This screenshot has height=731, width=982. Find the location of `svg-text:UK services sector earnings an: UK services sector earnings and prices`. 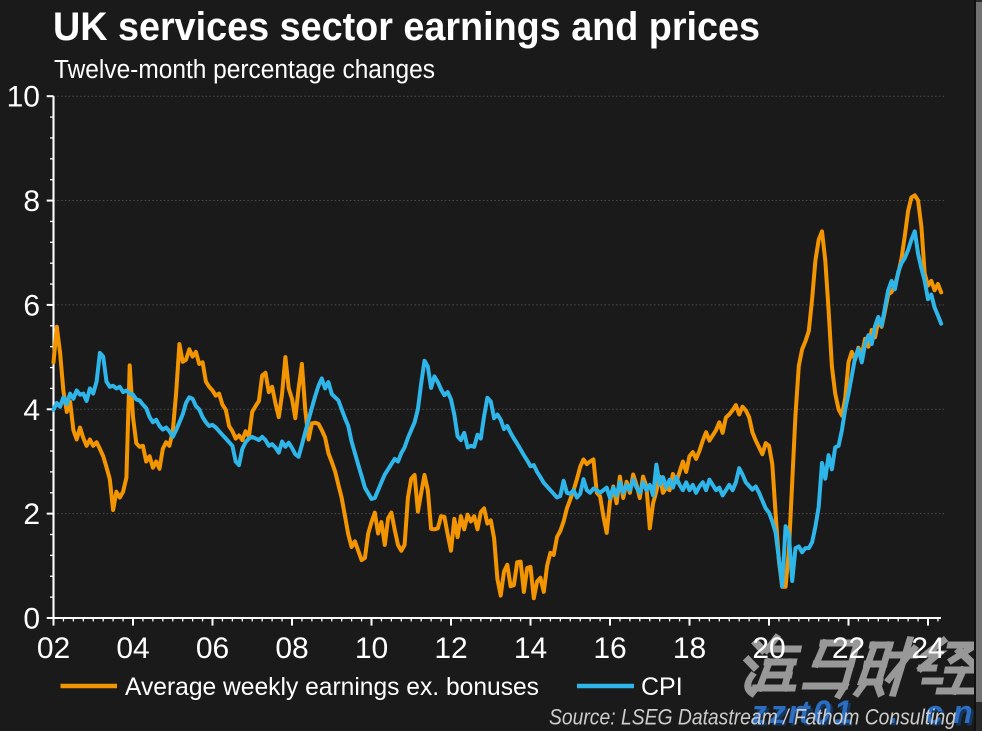

svg-text:UK services sector earnings an: UK services sector earnings and prices is located at coordinates (406, 27).